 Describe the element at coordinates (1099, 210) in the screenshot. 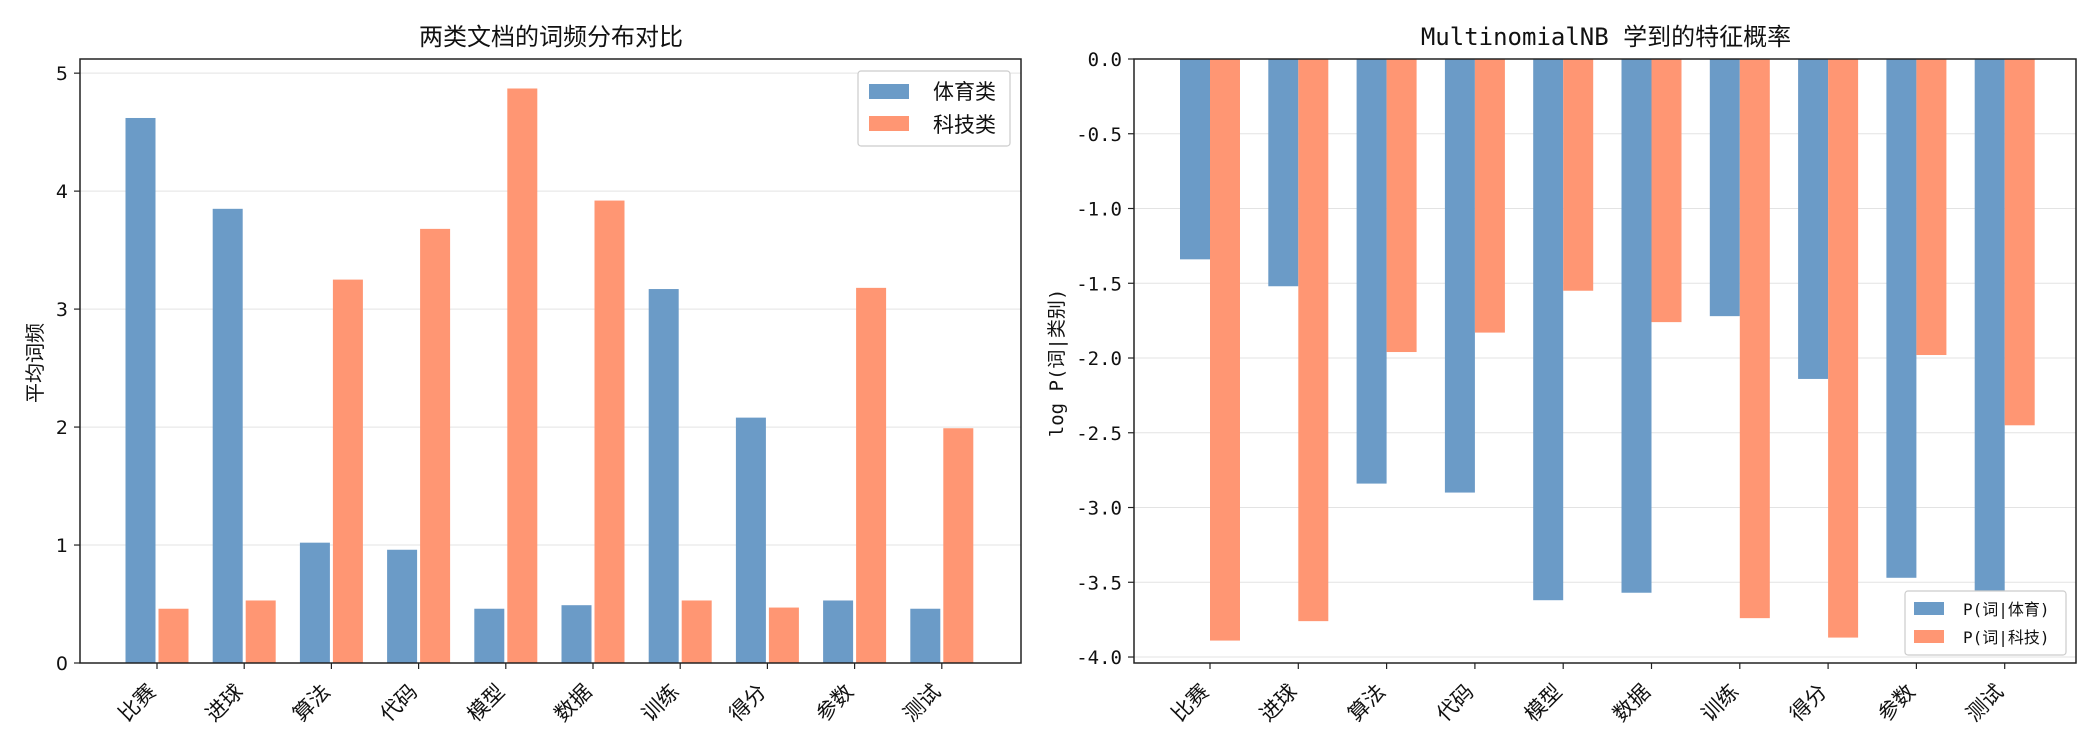

I see `y-tick-label: -1.0` at that location.